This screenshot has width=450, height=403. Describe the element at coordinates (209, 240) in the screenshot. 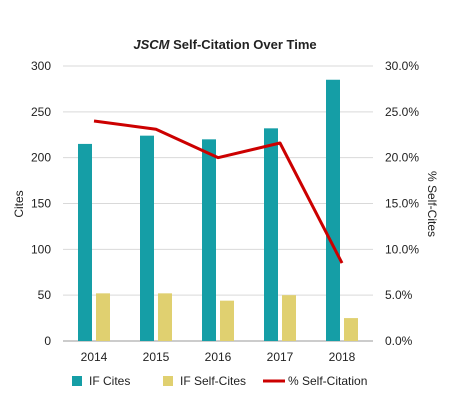

I see `bar-if-cites-2016` at that location.